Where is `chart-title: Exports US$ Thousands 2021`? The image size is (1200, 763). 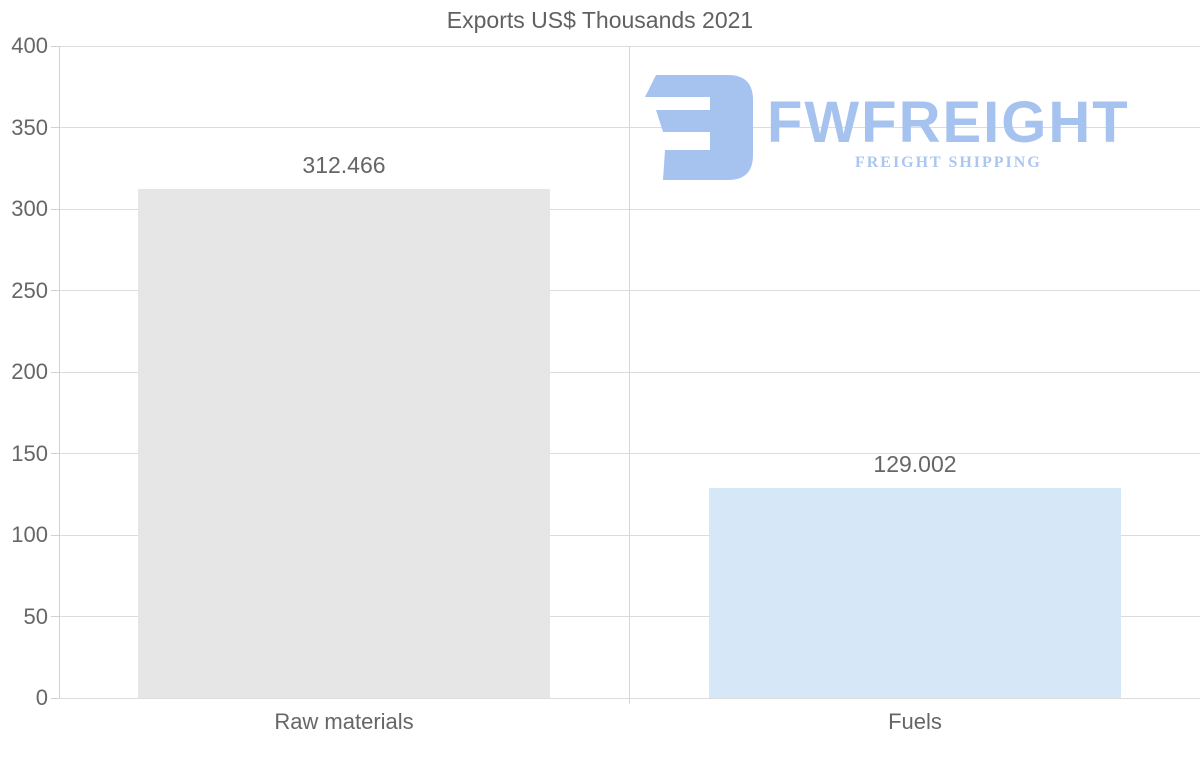 chart-title: Exports US$ Thousands 2021 is located at coordinates (600, 20).